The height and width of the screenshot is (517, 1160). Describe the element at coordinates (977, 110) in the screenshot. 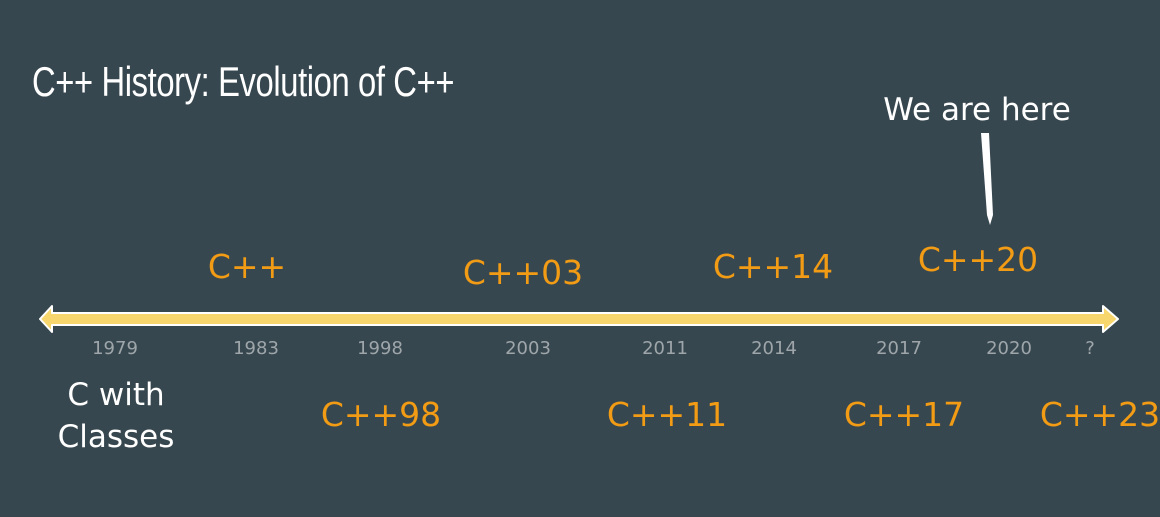

I see `we-are-here-label: We are here` at that location.